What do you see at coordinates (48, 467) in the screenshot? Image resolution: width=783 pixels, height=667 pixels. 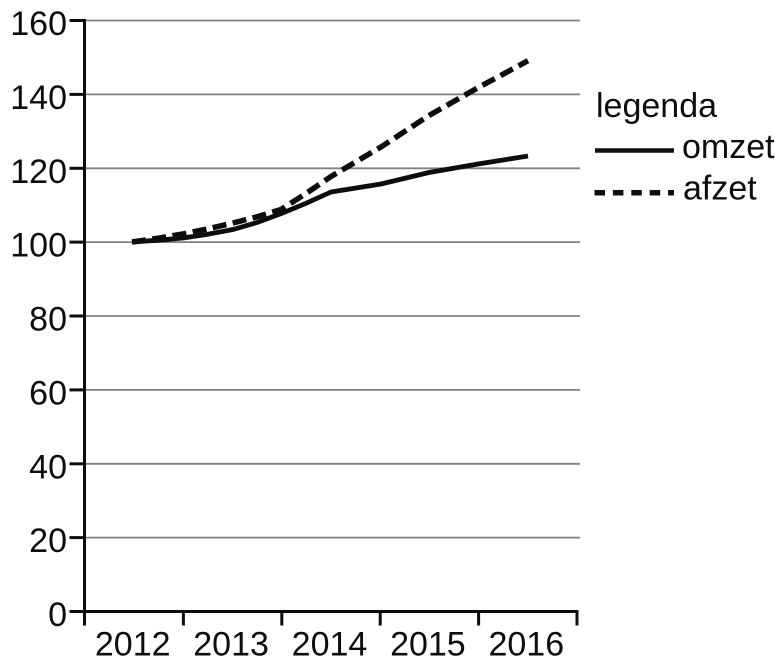 I see `svg-text: 40` at bounding box center [48, 467].